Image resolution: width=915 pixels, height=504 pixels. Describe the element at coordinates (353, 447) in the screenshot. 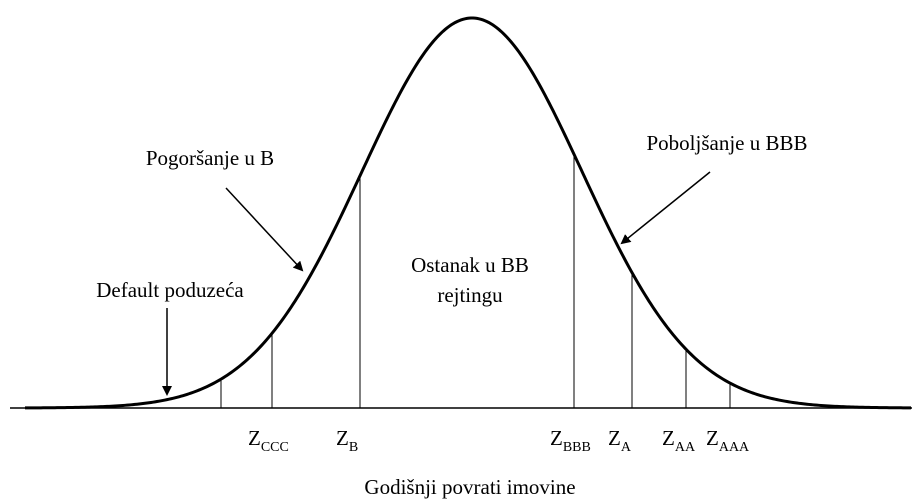

I see `threshold-subscript: B` at that location.